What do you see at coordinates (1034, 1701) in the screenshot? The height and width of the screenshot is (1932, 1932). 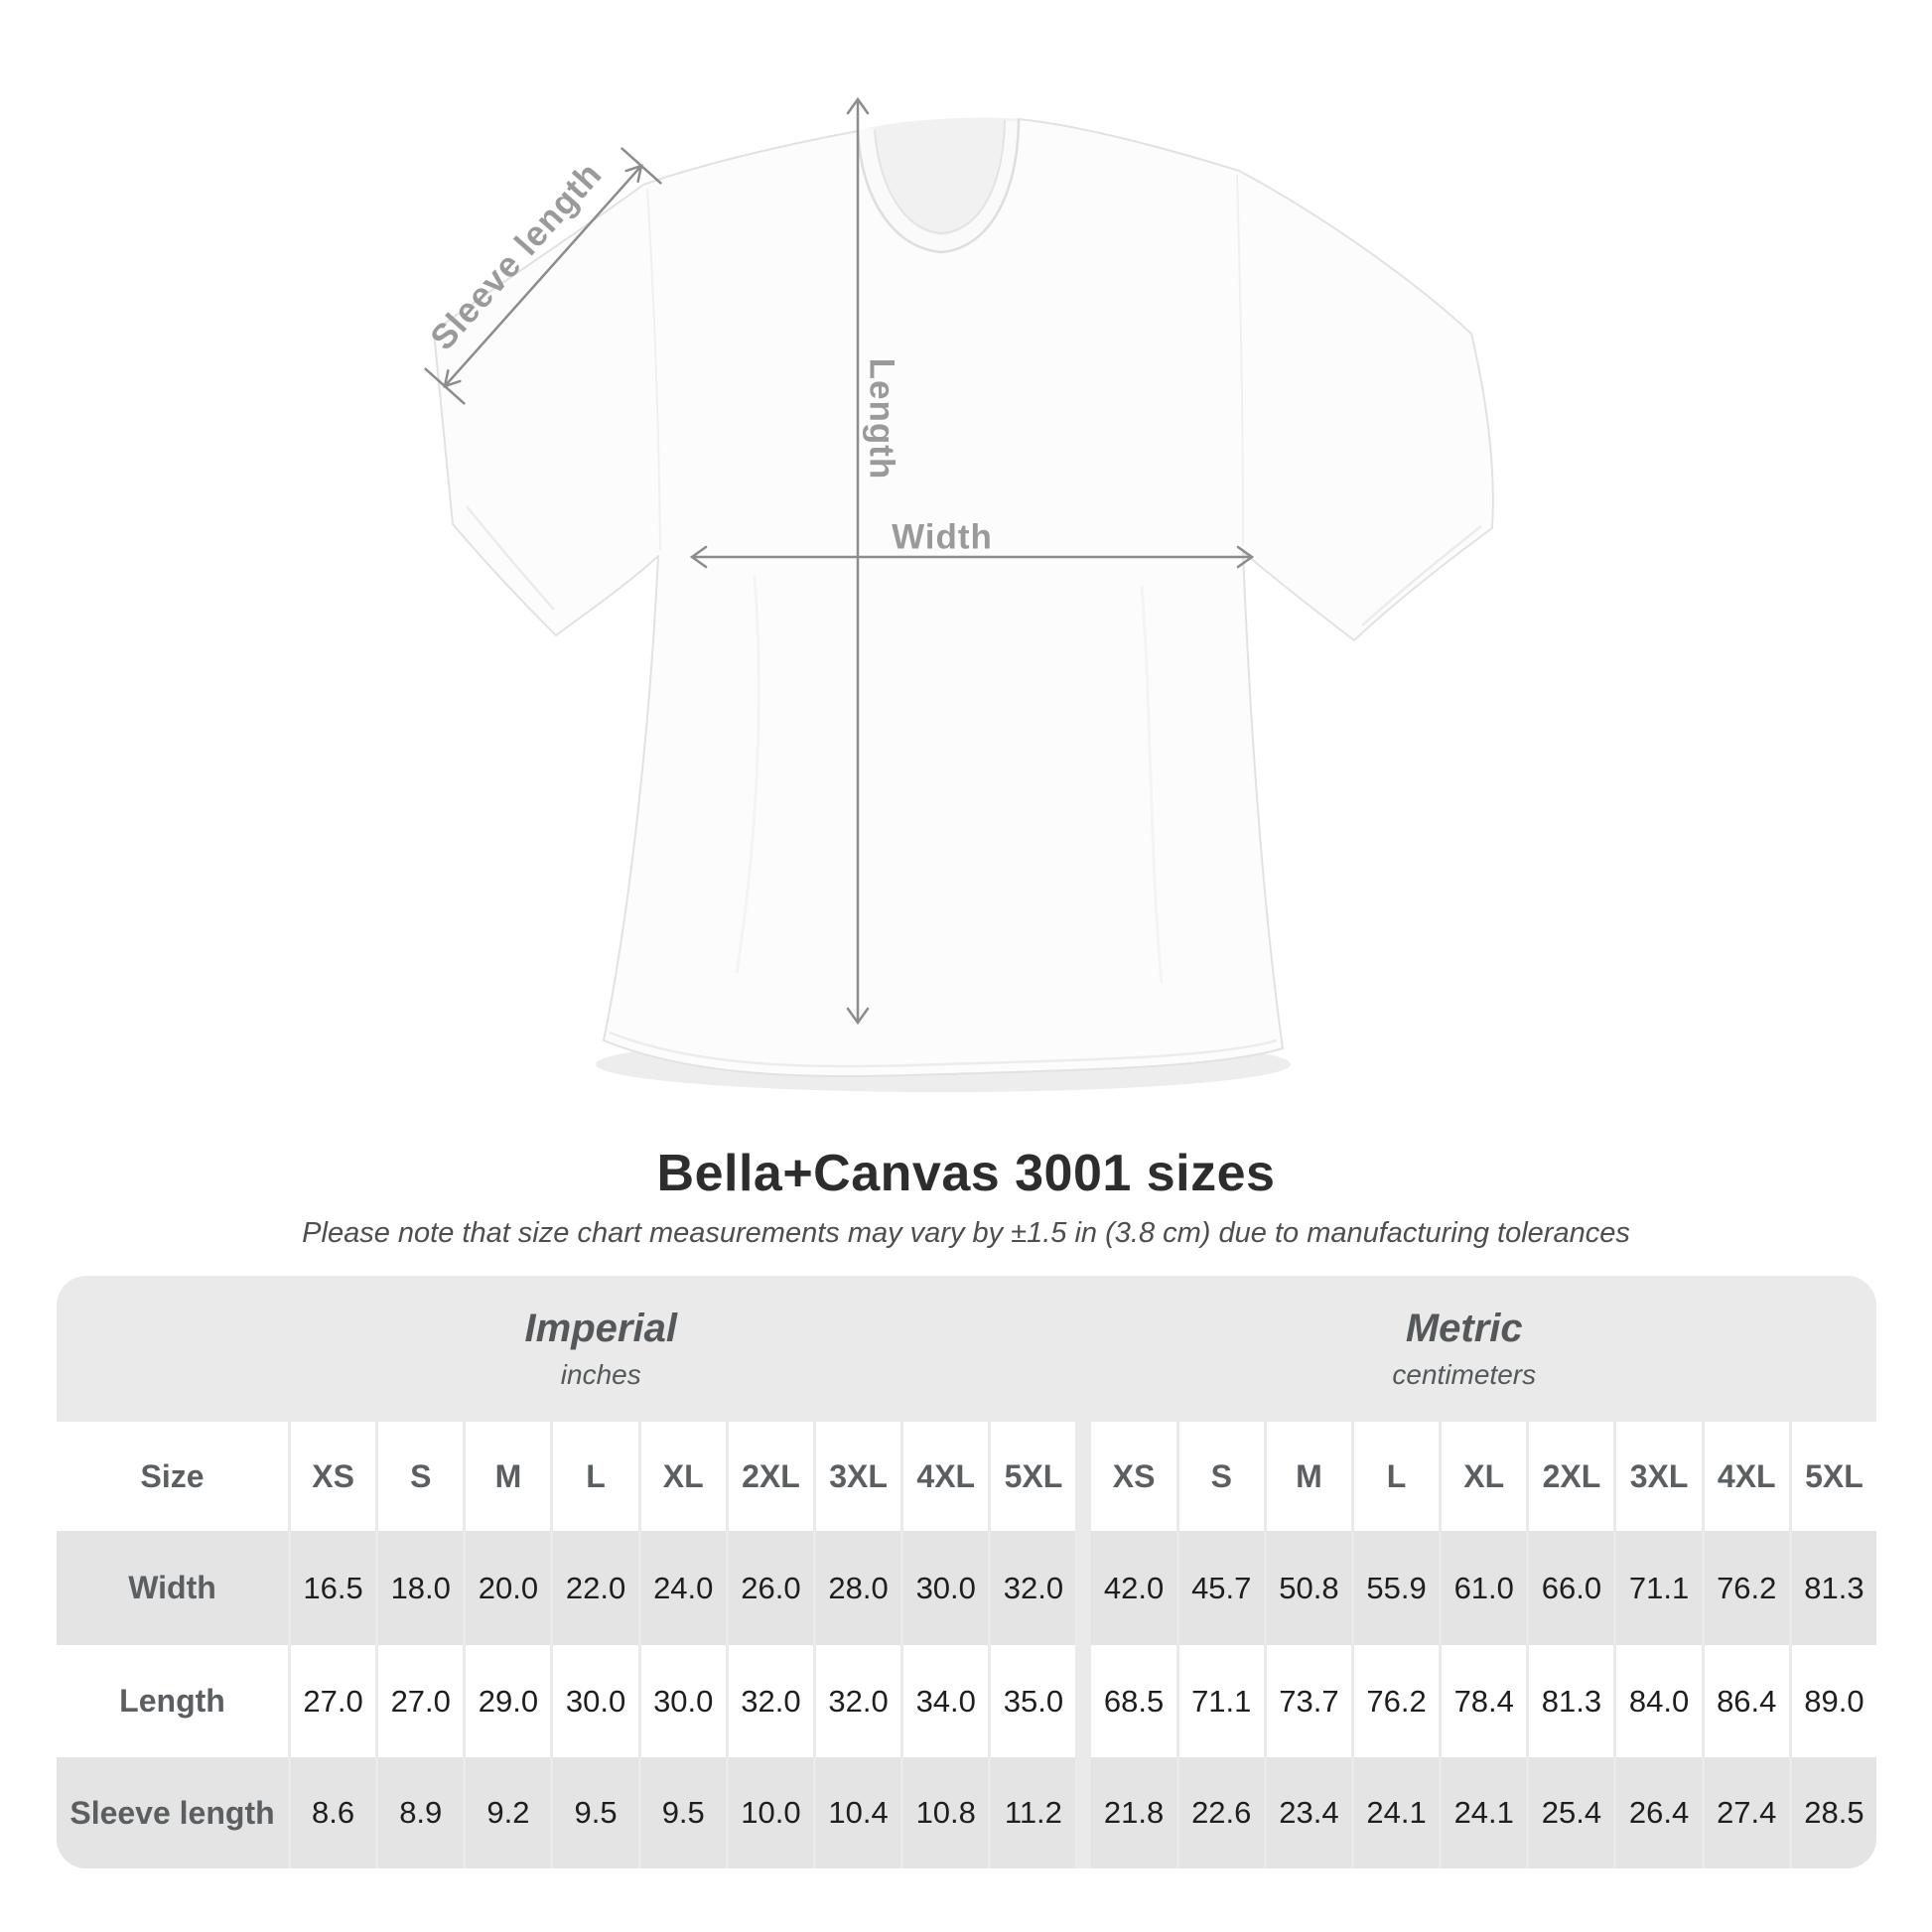 I see `measurement-cell: 35.0` at bounding box center [1034, 1701].